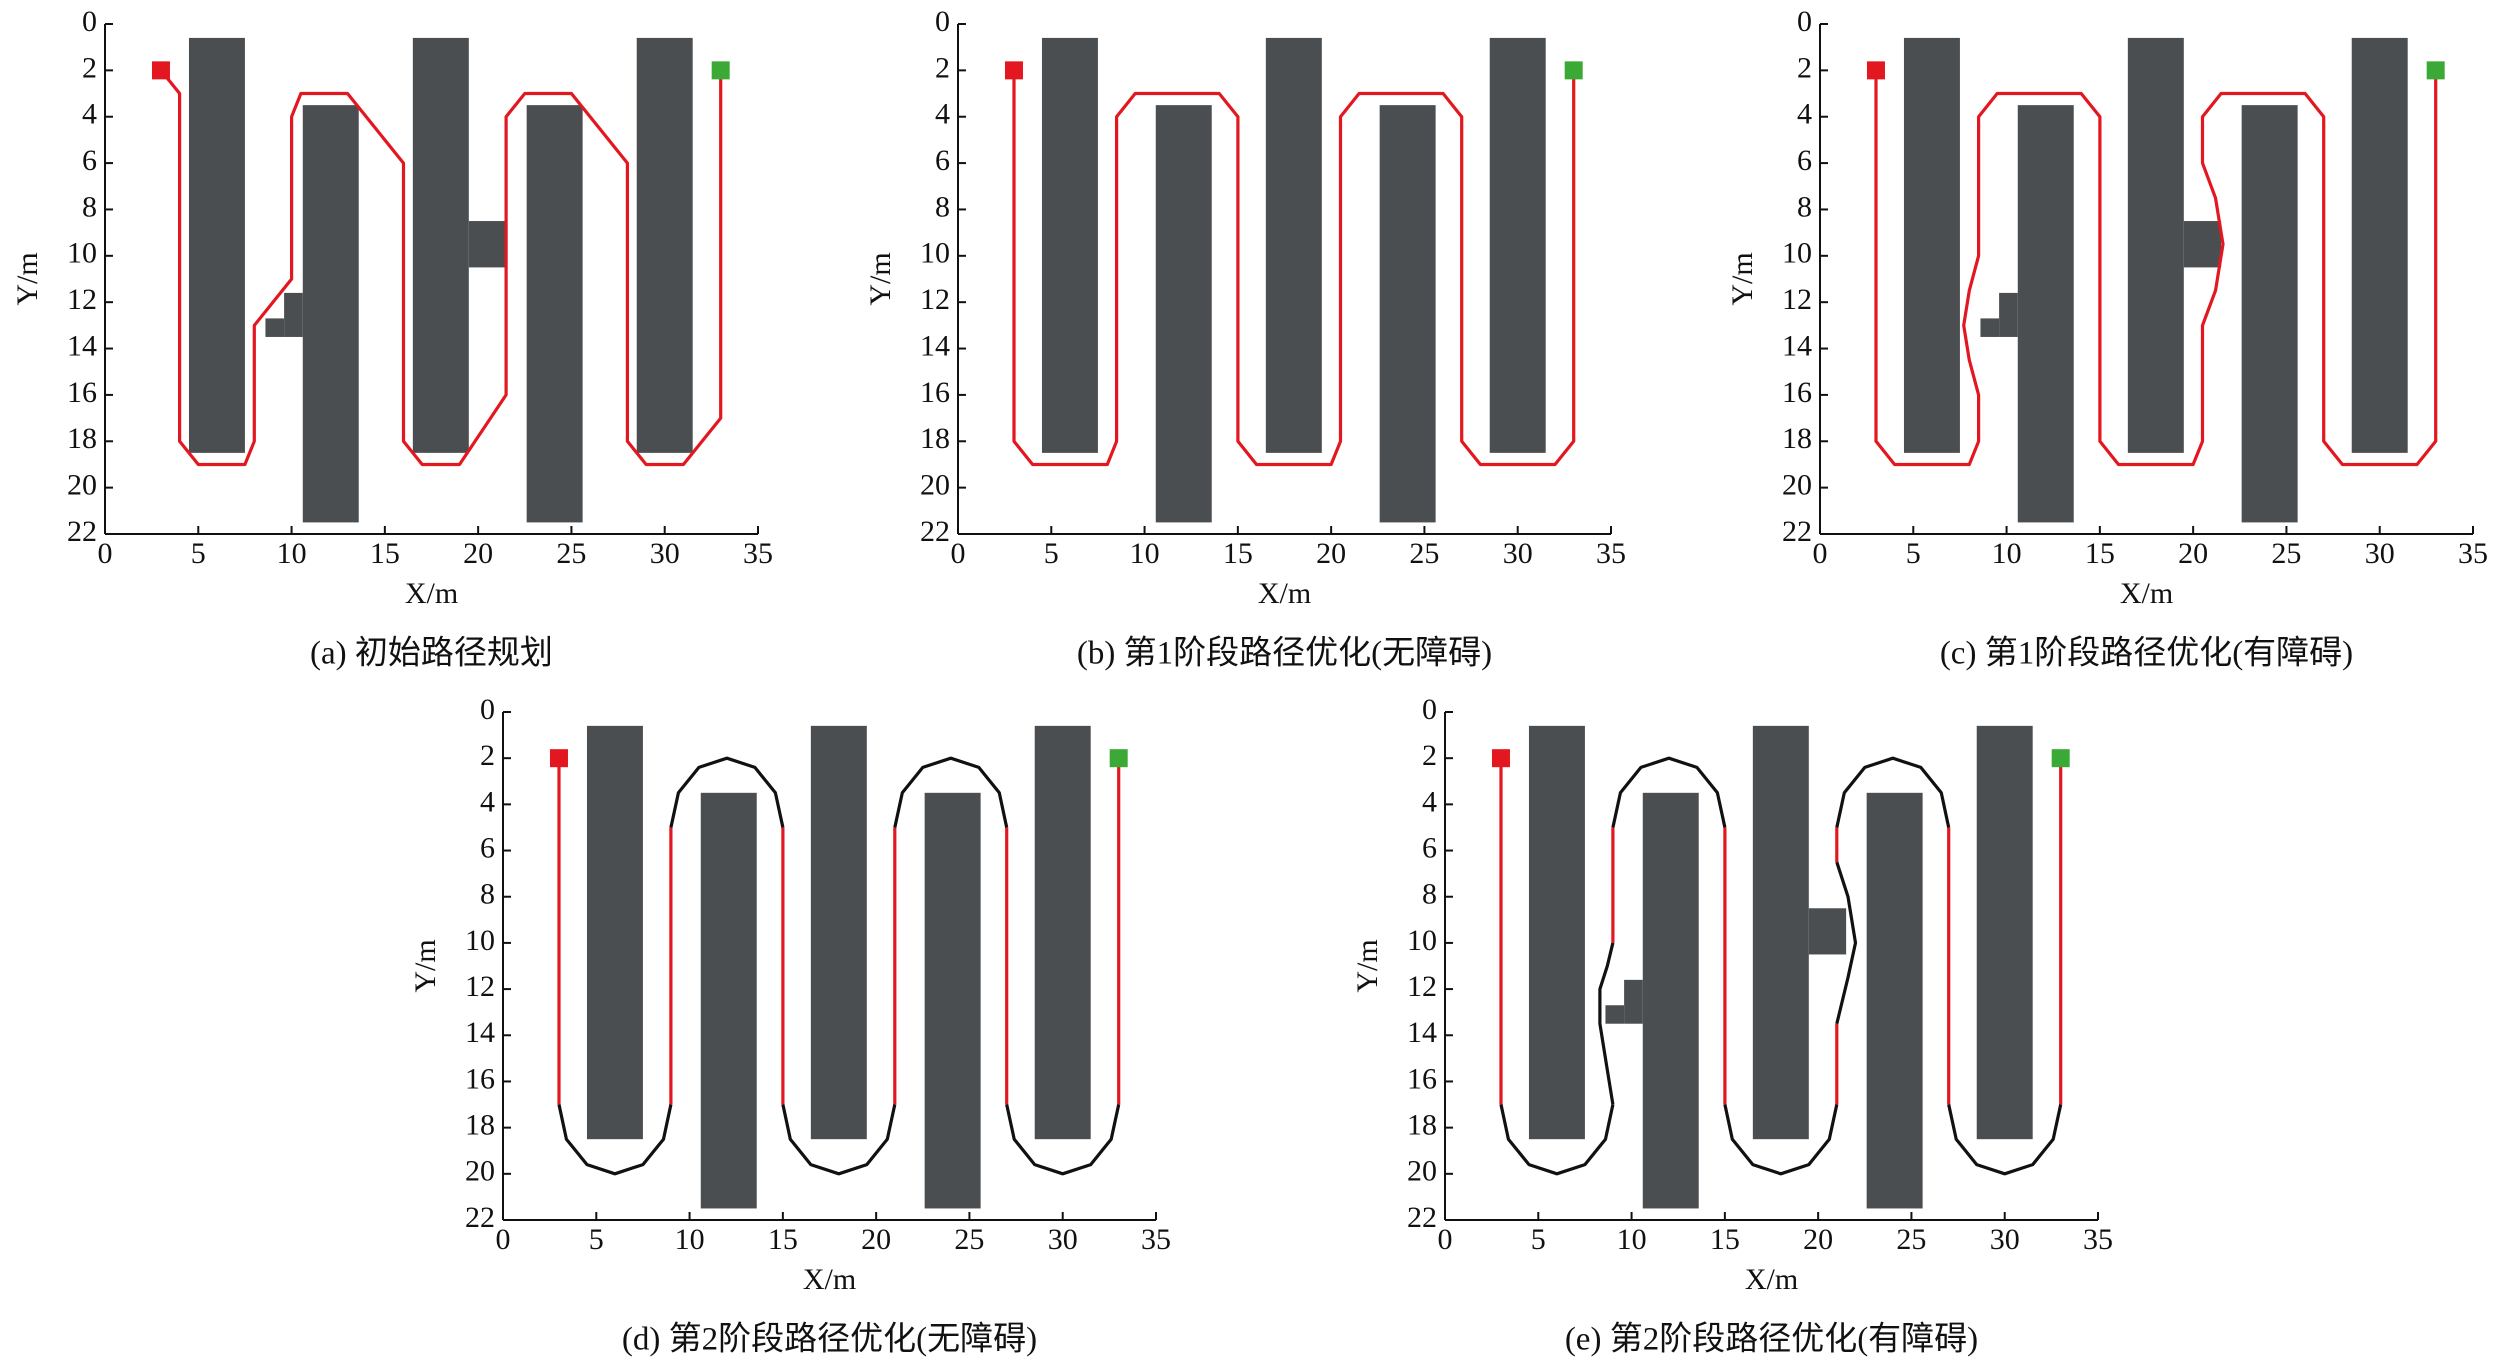 This screenshot has height=1370, width=2504. What do you see at coordinates (1284, 653) in the screenshot?
I see `subplot-title: (b) 第1阶段路径优化(无障碍)` at bounding box center [1284, 653].